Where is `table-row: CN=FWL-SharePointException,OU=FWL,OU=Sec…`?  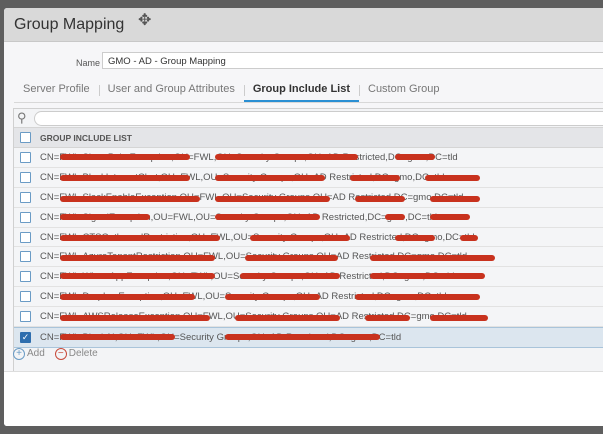 table-row: CN=FWL-SharePointException,OU=FWL,OU=Sec… is located at coordinates (308, 158).